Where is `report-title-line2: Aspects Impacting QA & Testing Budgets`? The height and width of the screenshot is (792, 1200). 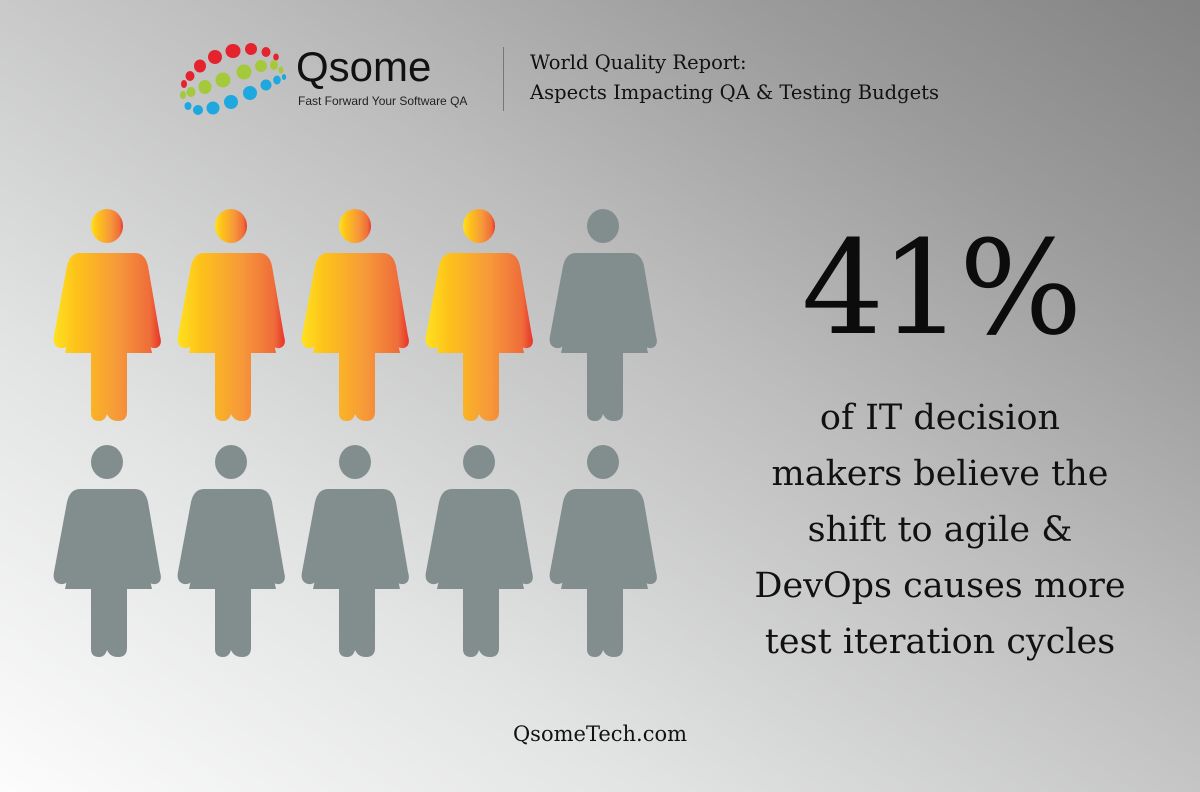
report-title-line2: Aspects Impacting QA & Testing Budgets is located at coordinates (735, 92).